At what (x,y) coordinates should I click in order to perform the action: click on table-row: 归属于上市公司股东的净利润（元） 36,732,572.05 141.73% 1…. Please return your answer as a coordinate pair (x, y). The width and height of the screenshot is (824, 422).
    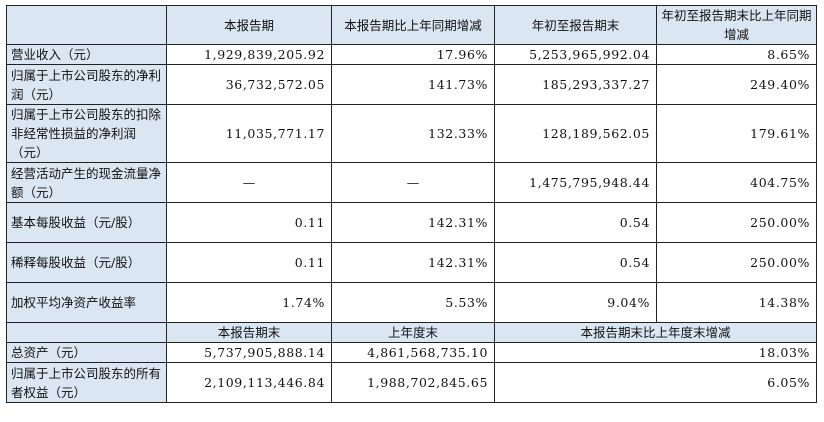
    Looking at the image, I should click on (411, 84).